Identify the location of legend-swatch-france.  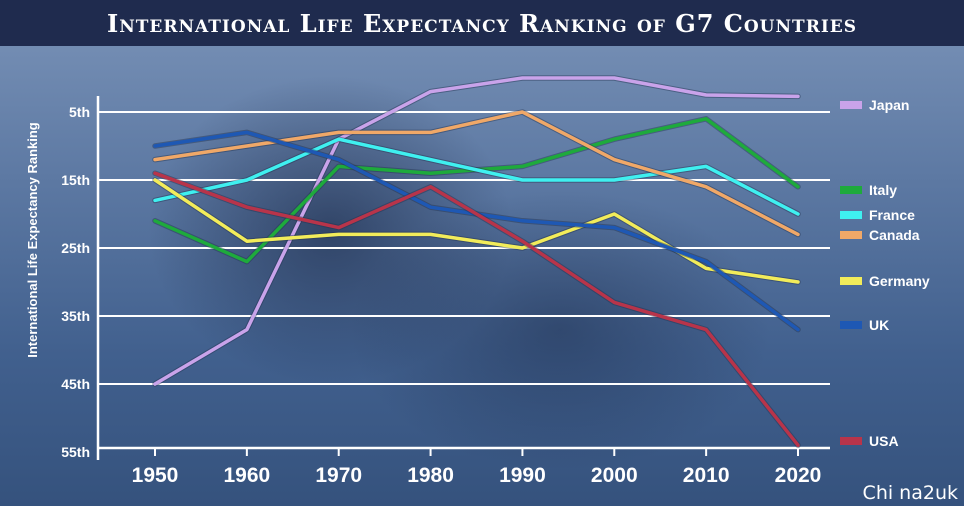
(851, 215).